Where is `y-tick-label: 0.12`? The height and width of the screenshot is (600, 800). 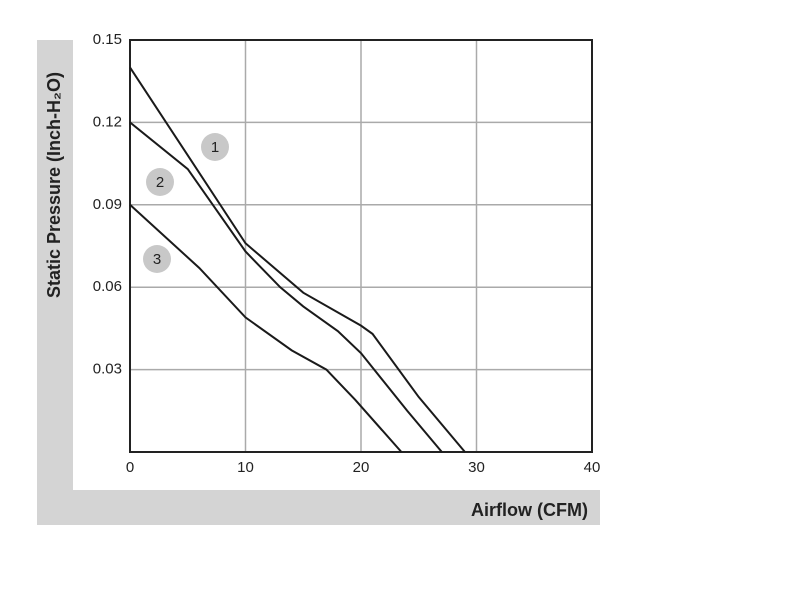 y-tick-label: 0.12 is located at coordinates (107, 121).